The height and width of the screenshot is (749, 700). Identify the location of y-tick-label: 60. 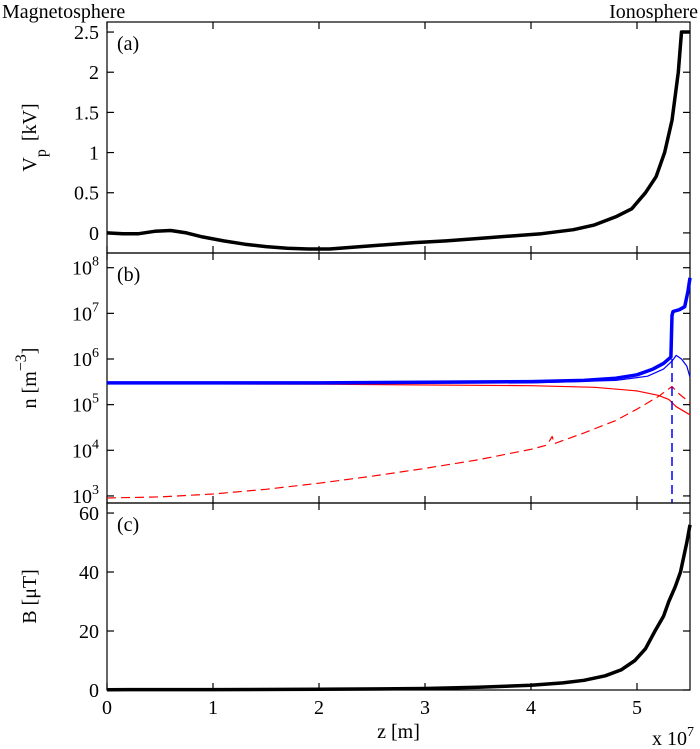
(89, 514).